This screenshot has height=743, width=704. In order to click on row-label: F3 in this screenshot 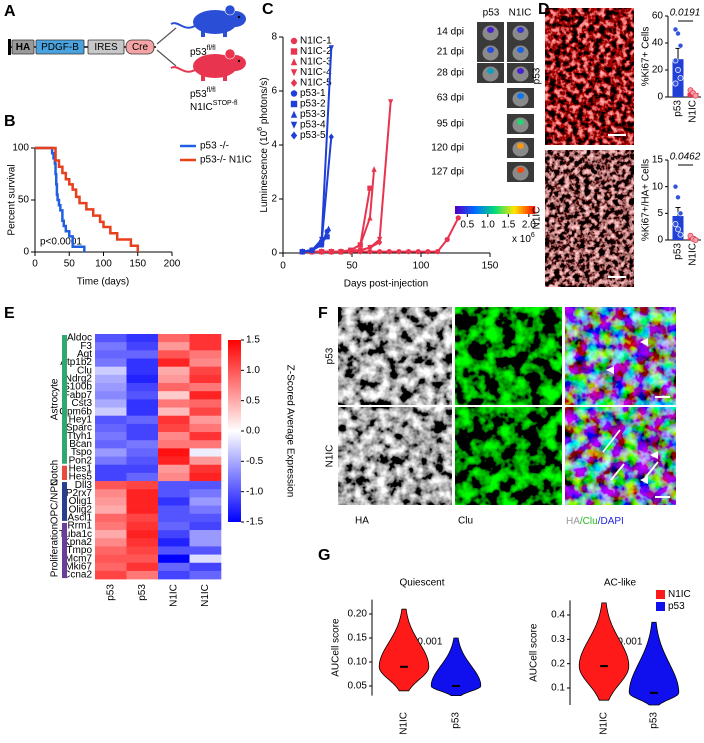, I will do `click(86, 346)`.